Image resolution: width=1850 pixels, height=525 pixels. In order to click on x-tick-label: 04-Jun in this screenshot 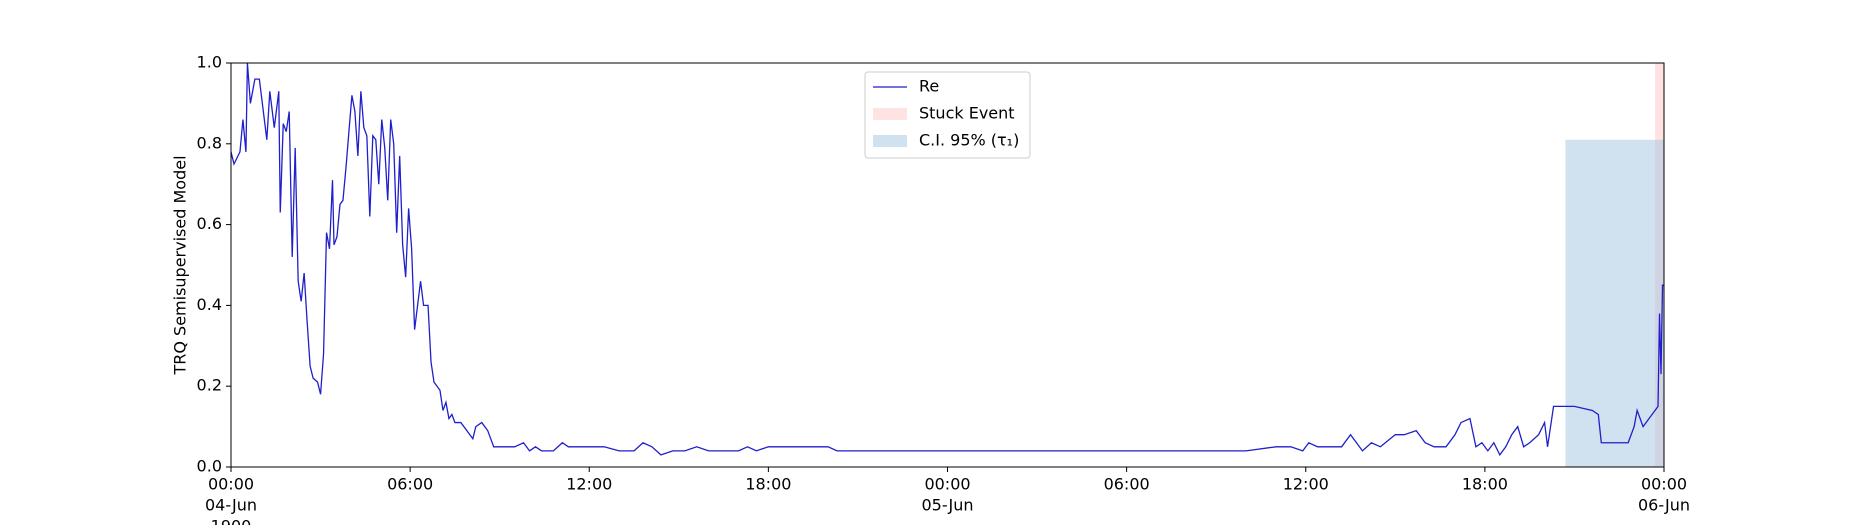, I will do `click(231, 505)`.